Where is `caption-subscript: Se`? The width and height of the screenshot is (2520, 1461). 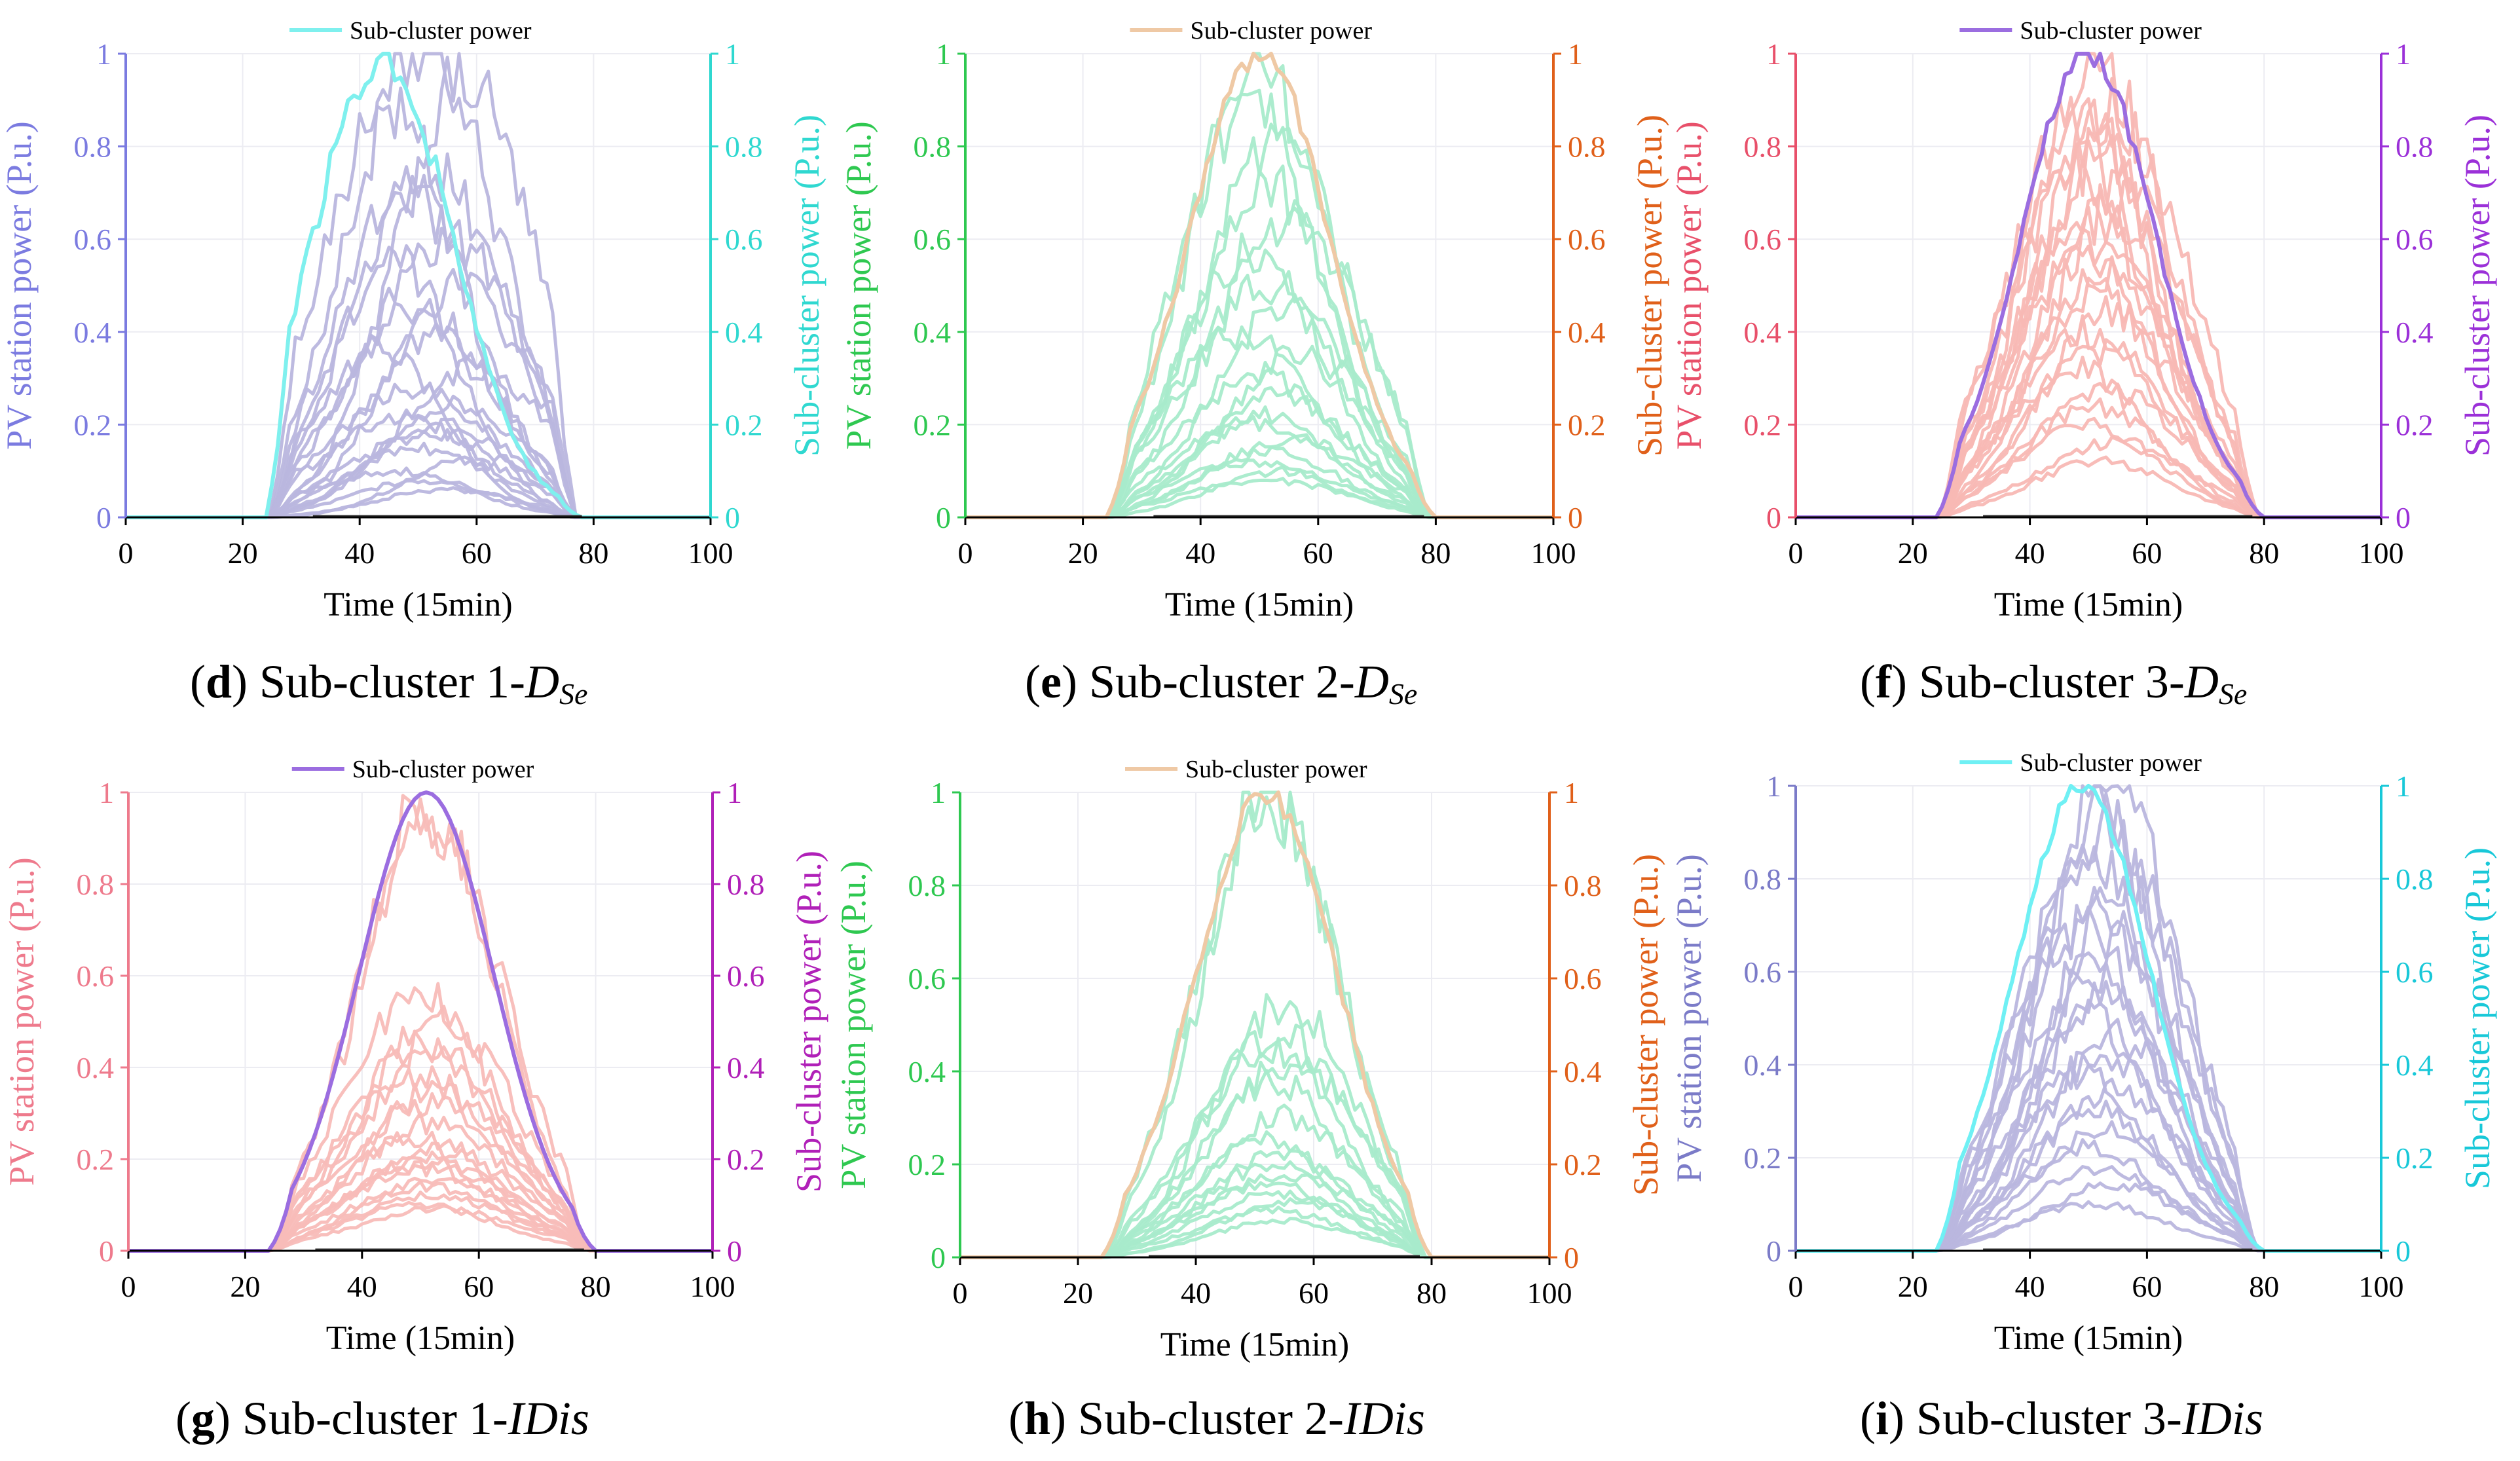
caption-subscript: Se is located at coordinates (2233, 694).